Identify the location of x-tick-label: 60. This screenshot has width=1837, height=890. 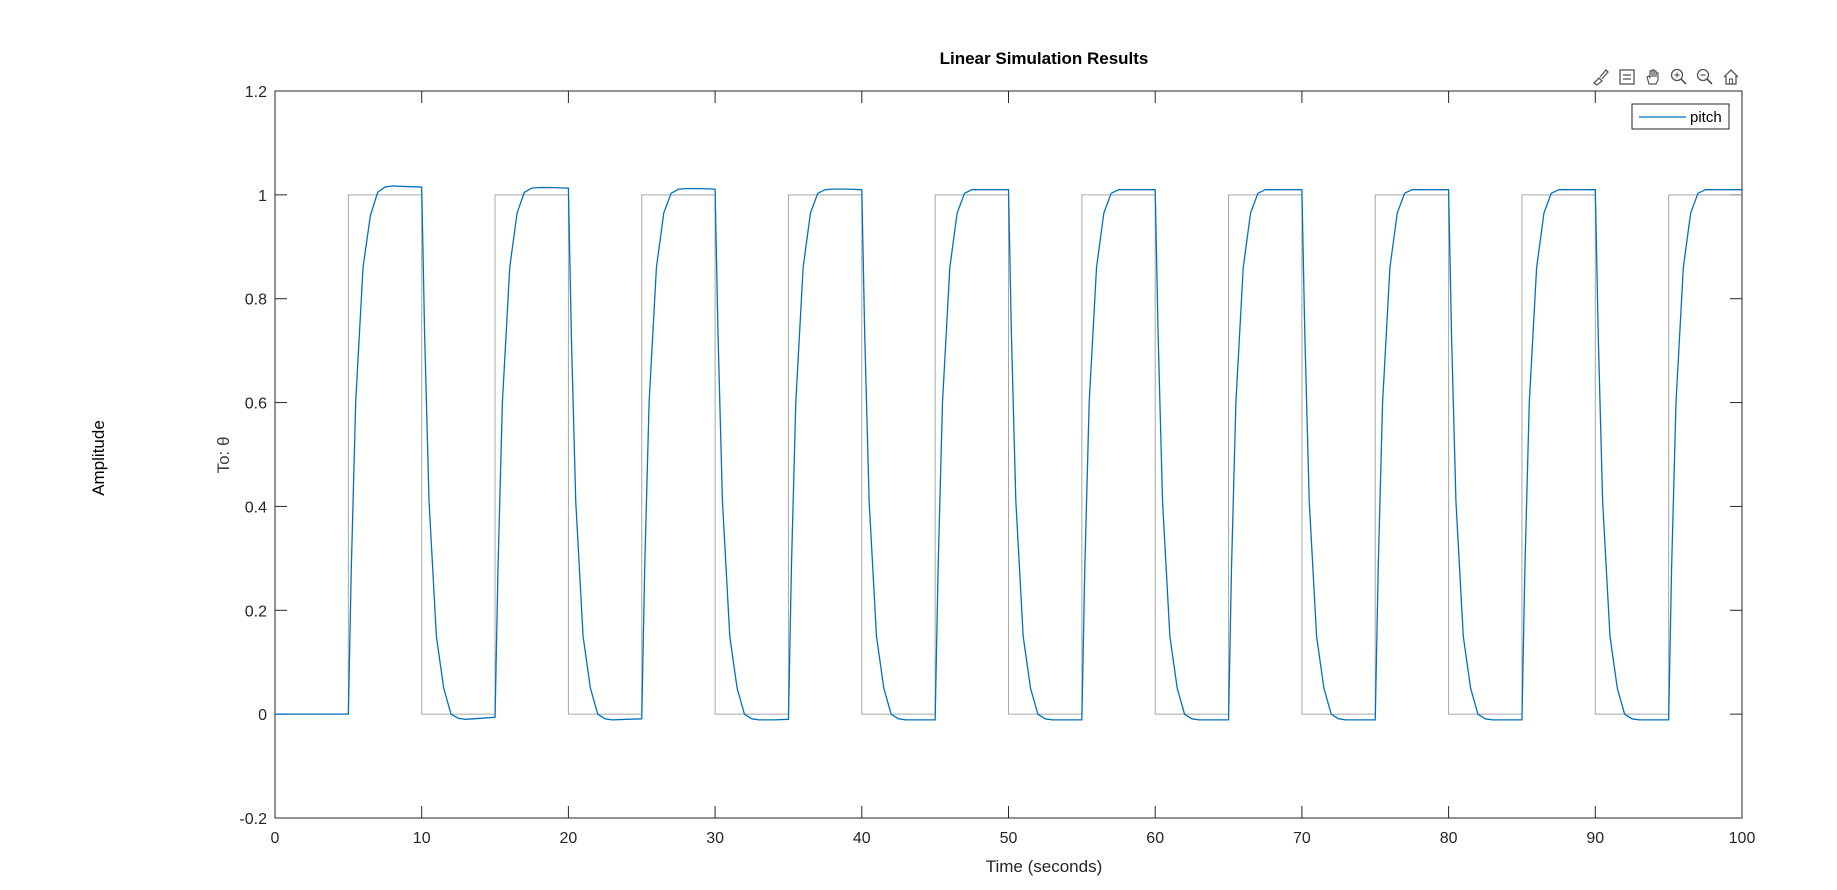
(1155, 838).